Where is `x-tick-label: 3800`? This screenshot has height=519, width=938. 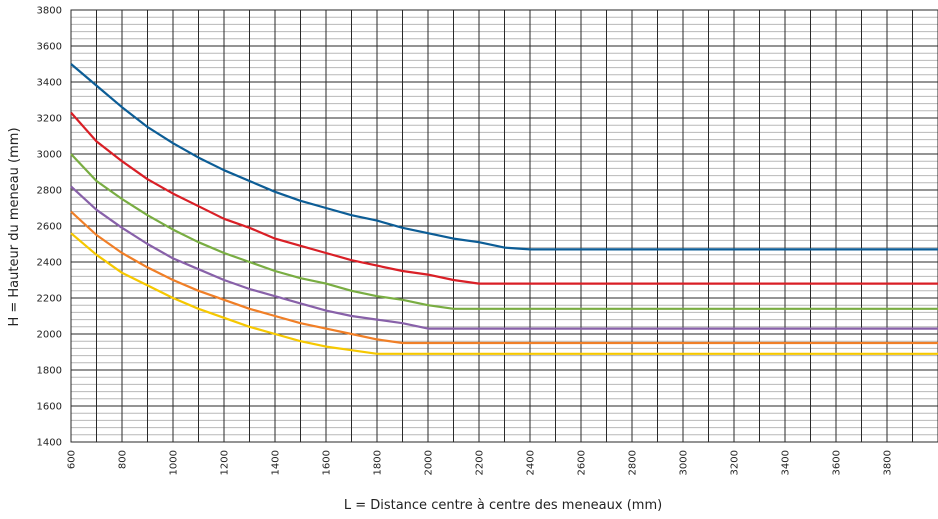 x-tick-label: 3800 is located at coordinates (888, 462).